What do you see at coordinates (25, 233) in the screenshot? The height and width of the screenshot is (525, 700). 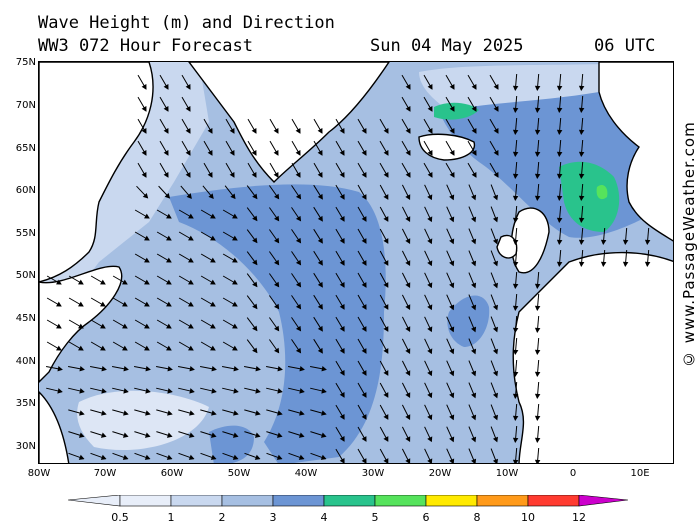 I see `lat-label: 55N` at bounding box center [25, 233].